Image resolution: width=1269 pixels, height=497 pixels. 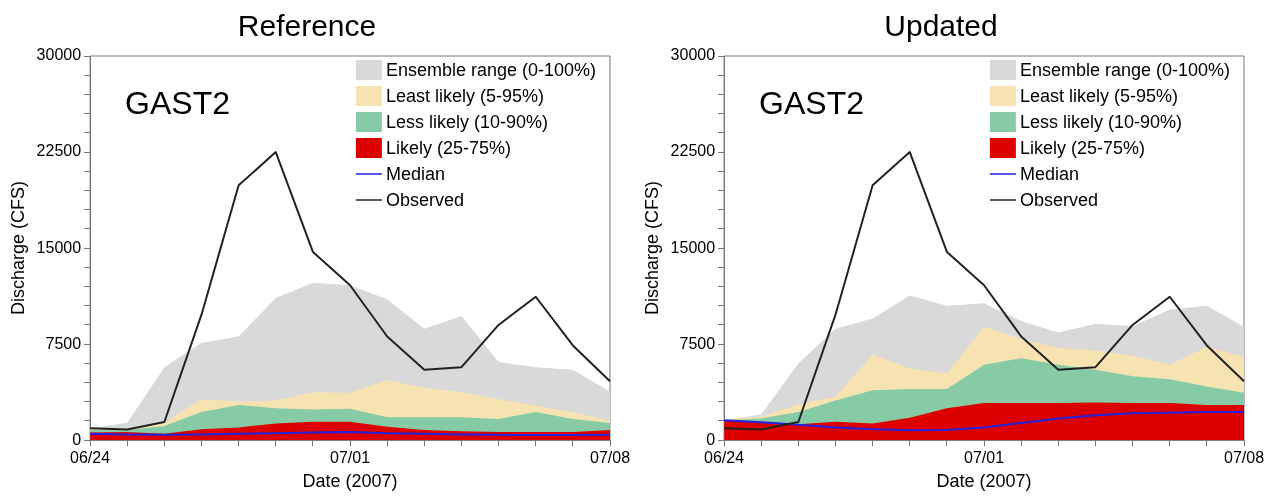 I want to click on chart-title: Updated, so click(x=941, y=26).